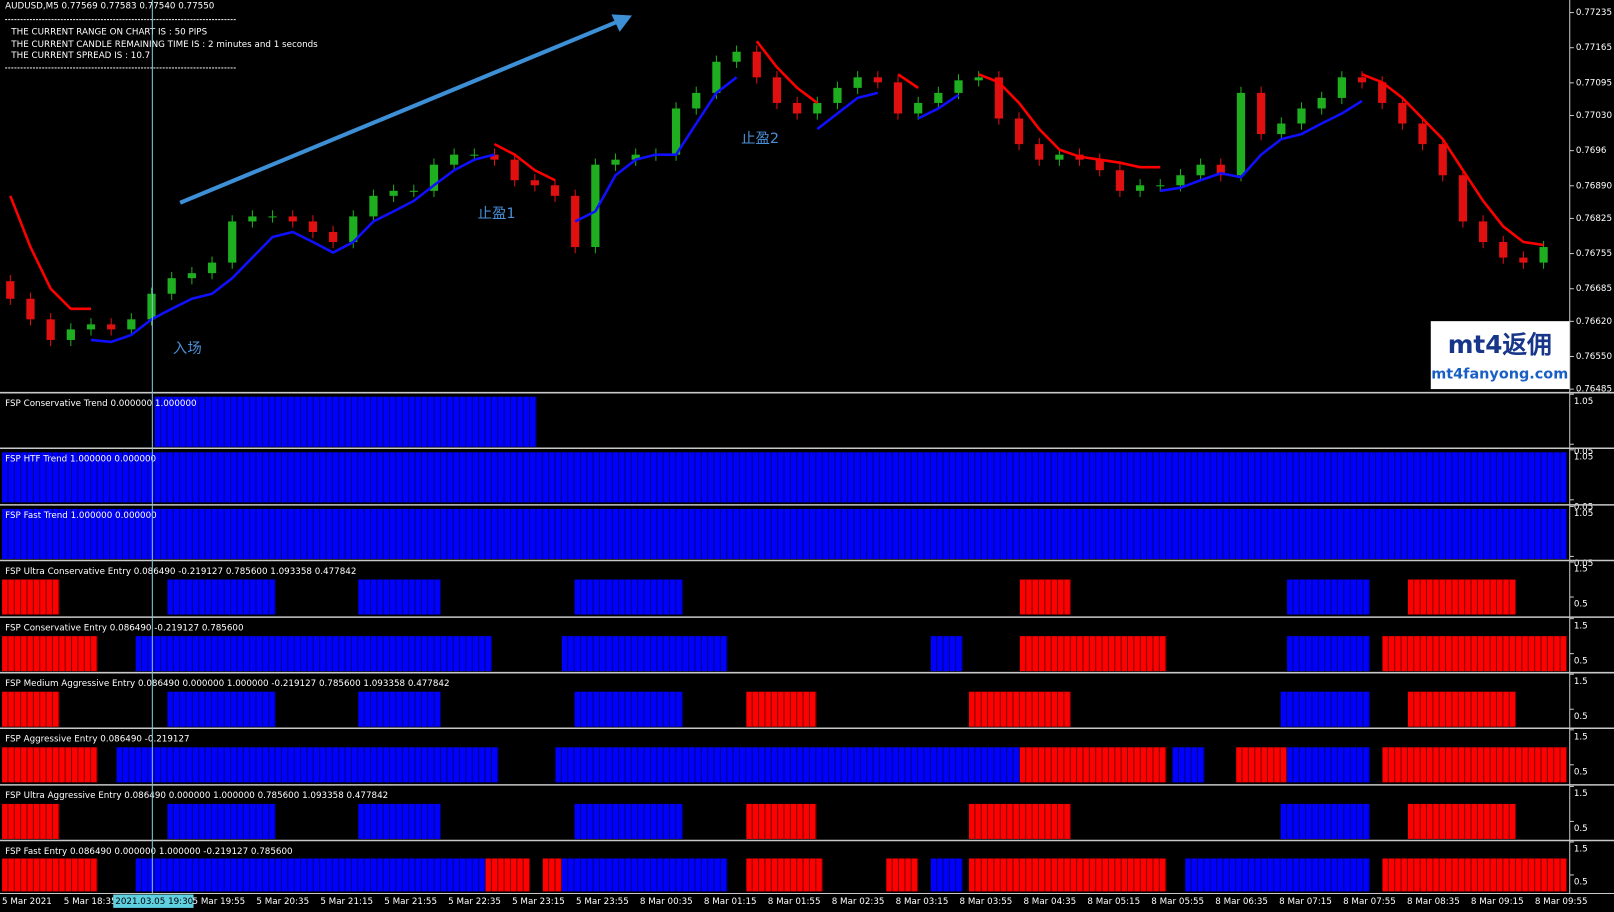  Describe the element at coordinates (1241, 902) in the screenshot. I see `time-label: 8 Mar 06:35` at that location.